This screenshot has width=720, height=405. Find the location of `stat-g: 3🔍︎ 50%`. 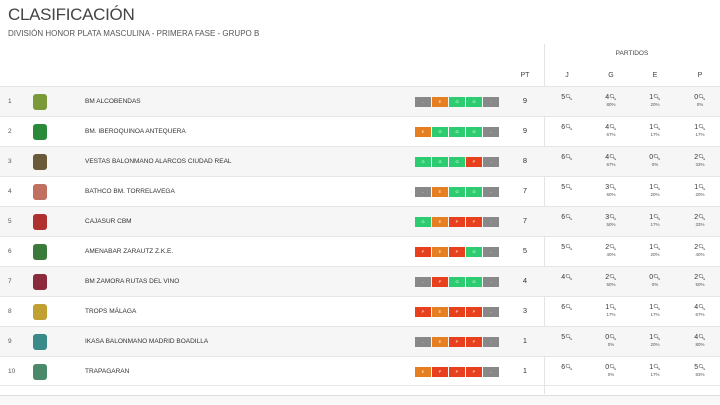

stat-g: 3🔍︎ 50% is located at coordinates (611, 220).